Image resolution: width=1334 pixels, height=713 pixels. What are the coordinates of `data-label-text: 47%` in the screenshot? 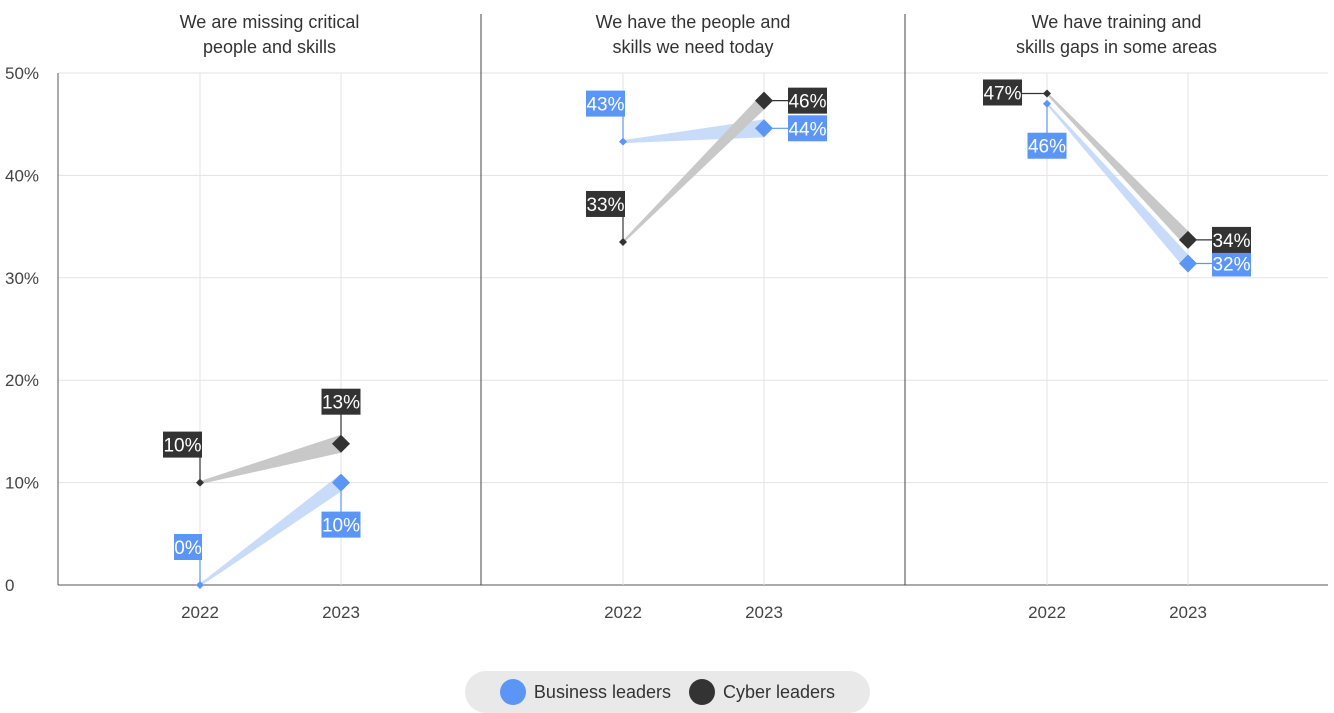 It's located at (1002, 93).